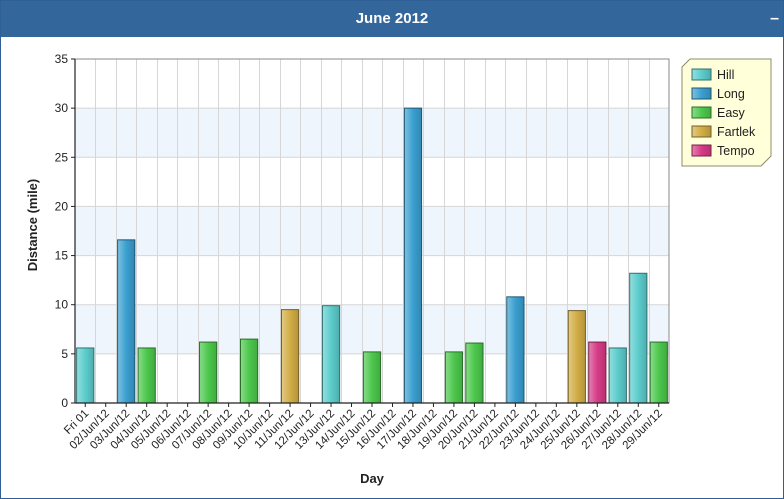 The height and width of the screenshot is (499, 784). What do you see at coordinates (64, 403) in the screenshot?
I see `y-tick-label: 0` at bounding box center [64, 403].